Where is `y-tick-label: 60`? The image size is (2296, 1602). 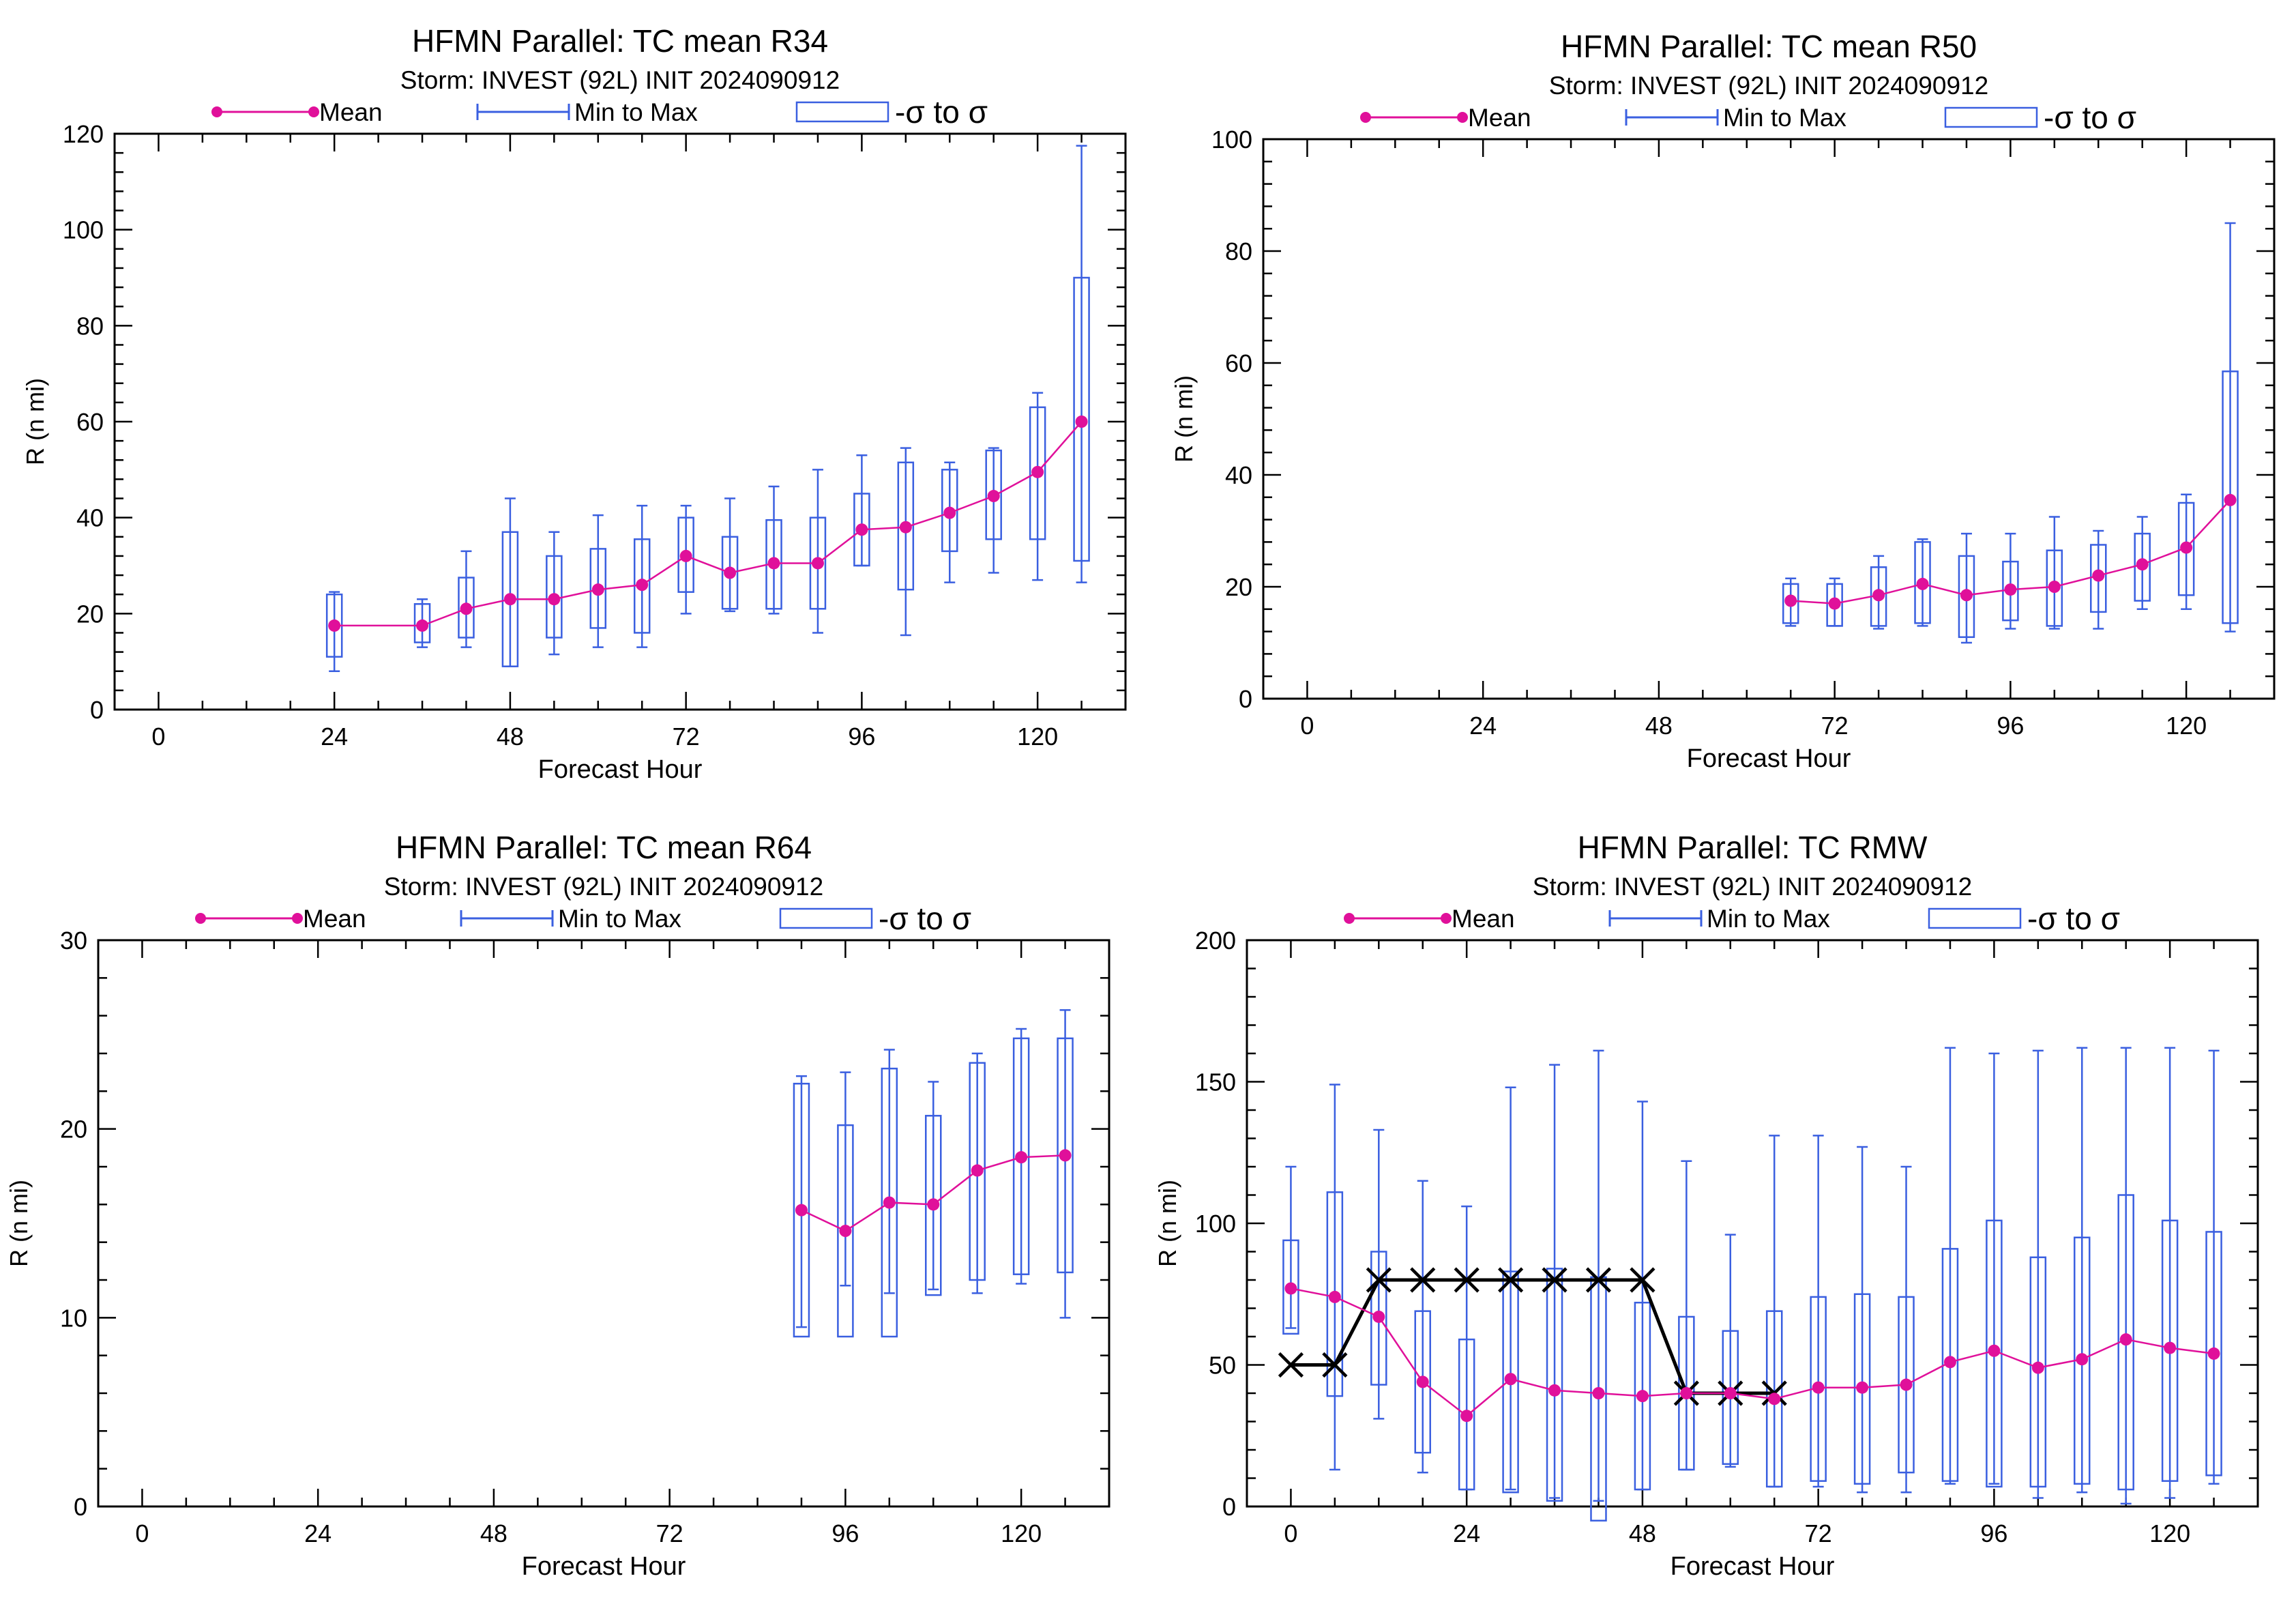
y-tick-label: 60 is located at coordinates (1238, 363).